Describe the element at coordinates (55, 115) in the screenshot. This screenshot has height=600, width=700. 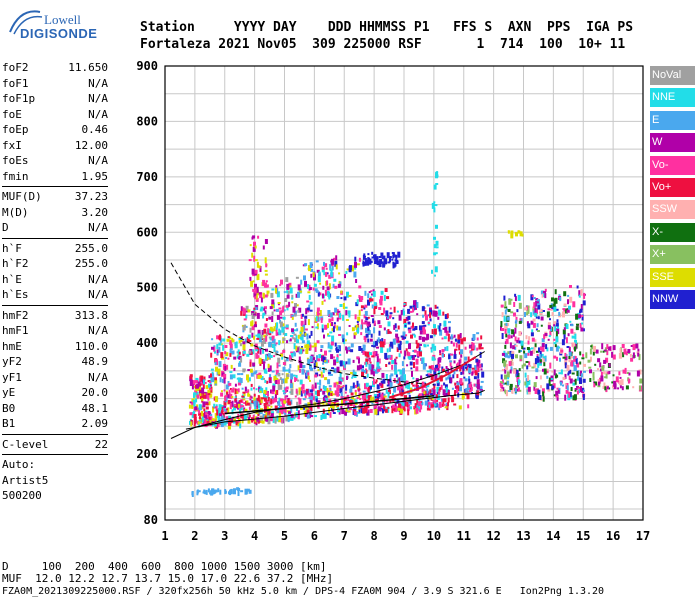
I see `param-row: foE N/A` at that location.